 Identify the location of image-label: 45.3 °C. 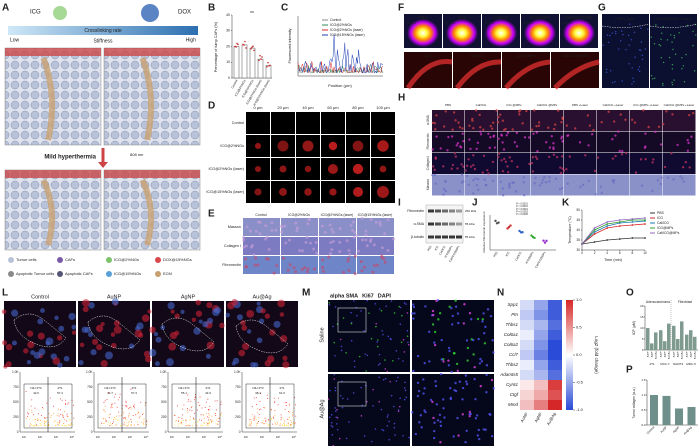
(450, 23).